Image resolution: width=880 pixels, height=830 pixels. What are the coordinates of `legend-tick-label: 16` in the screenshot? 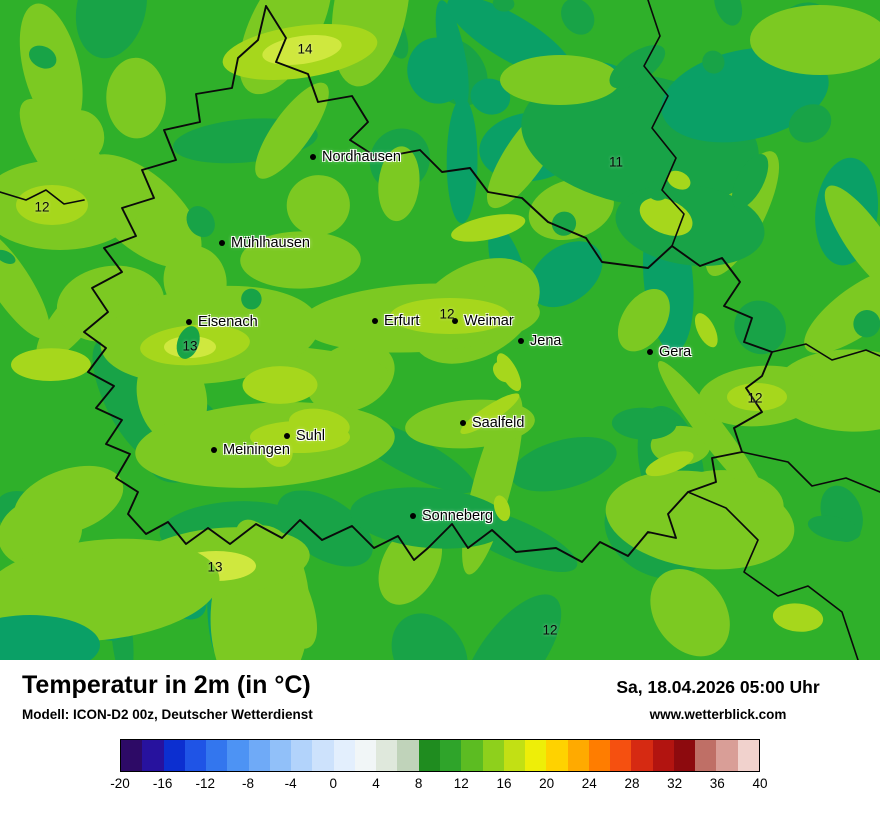 It's located at (504, 783).